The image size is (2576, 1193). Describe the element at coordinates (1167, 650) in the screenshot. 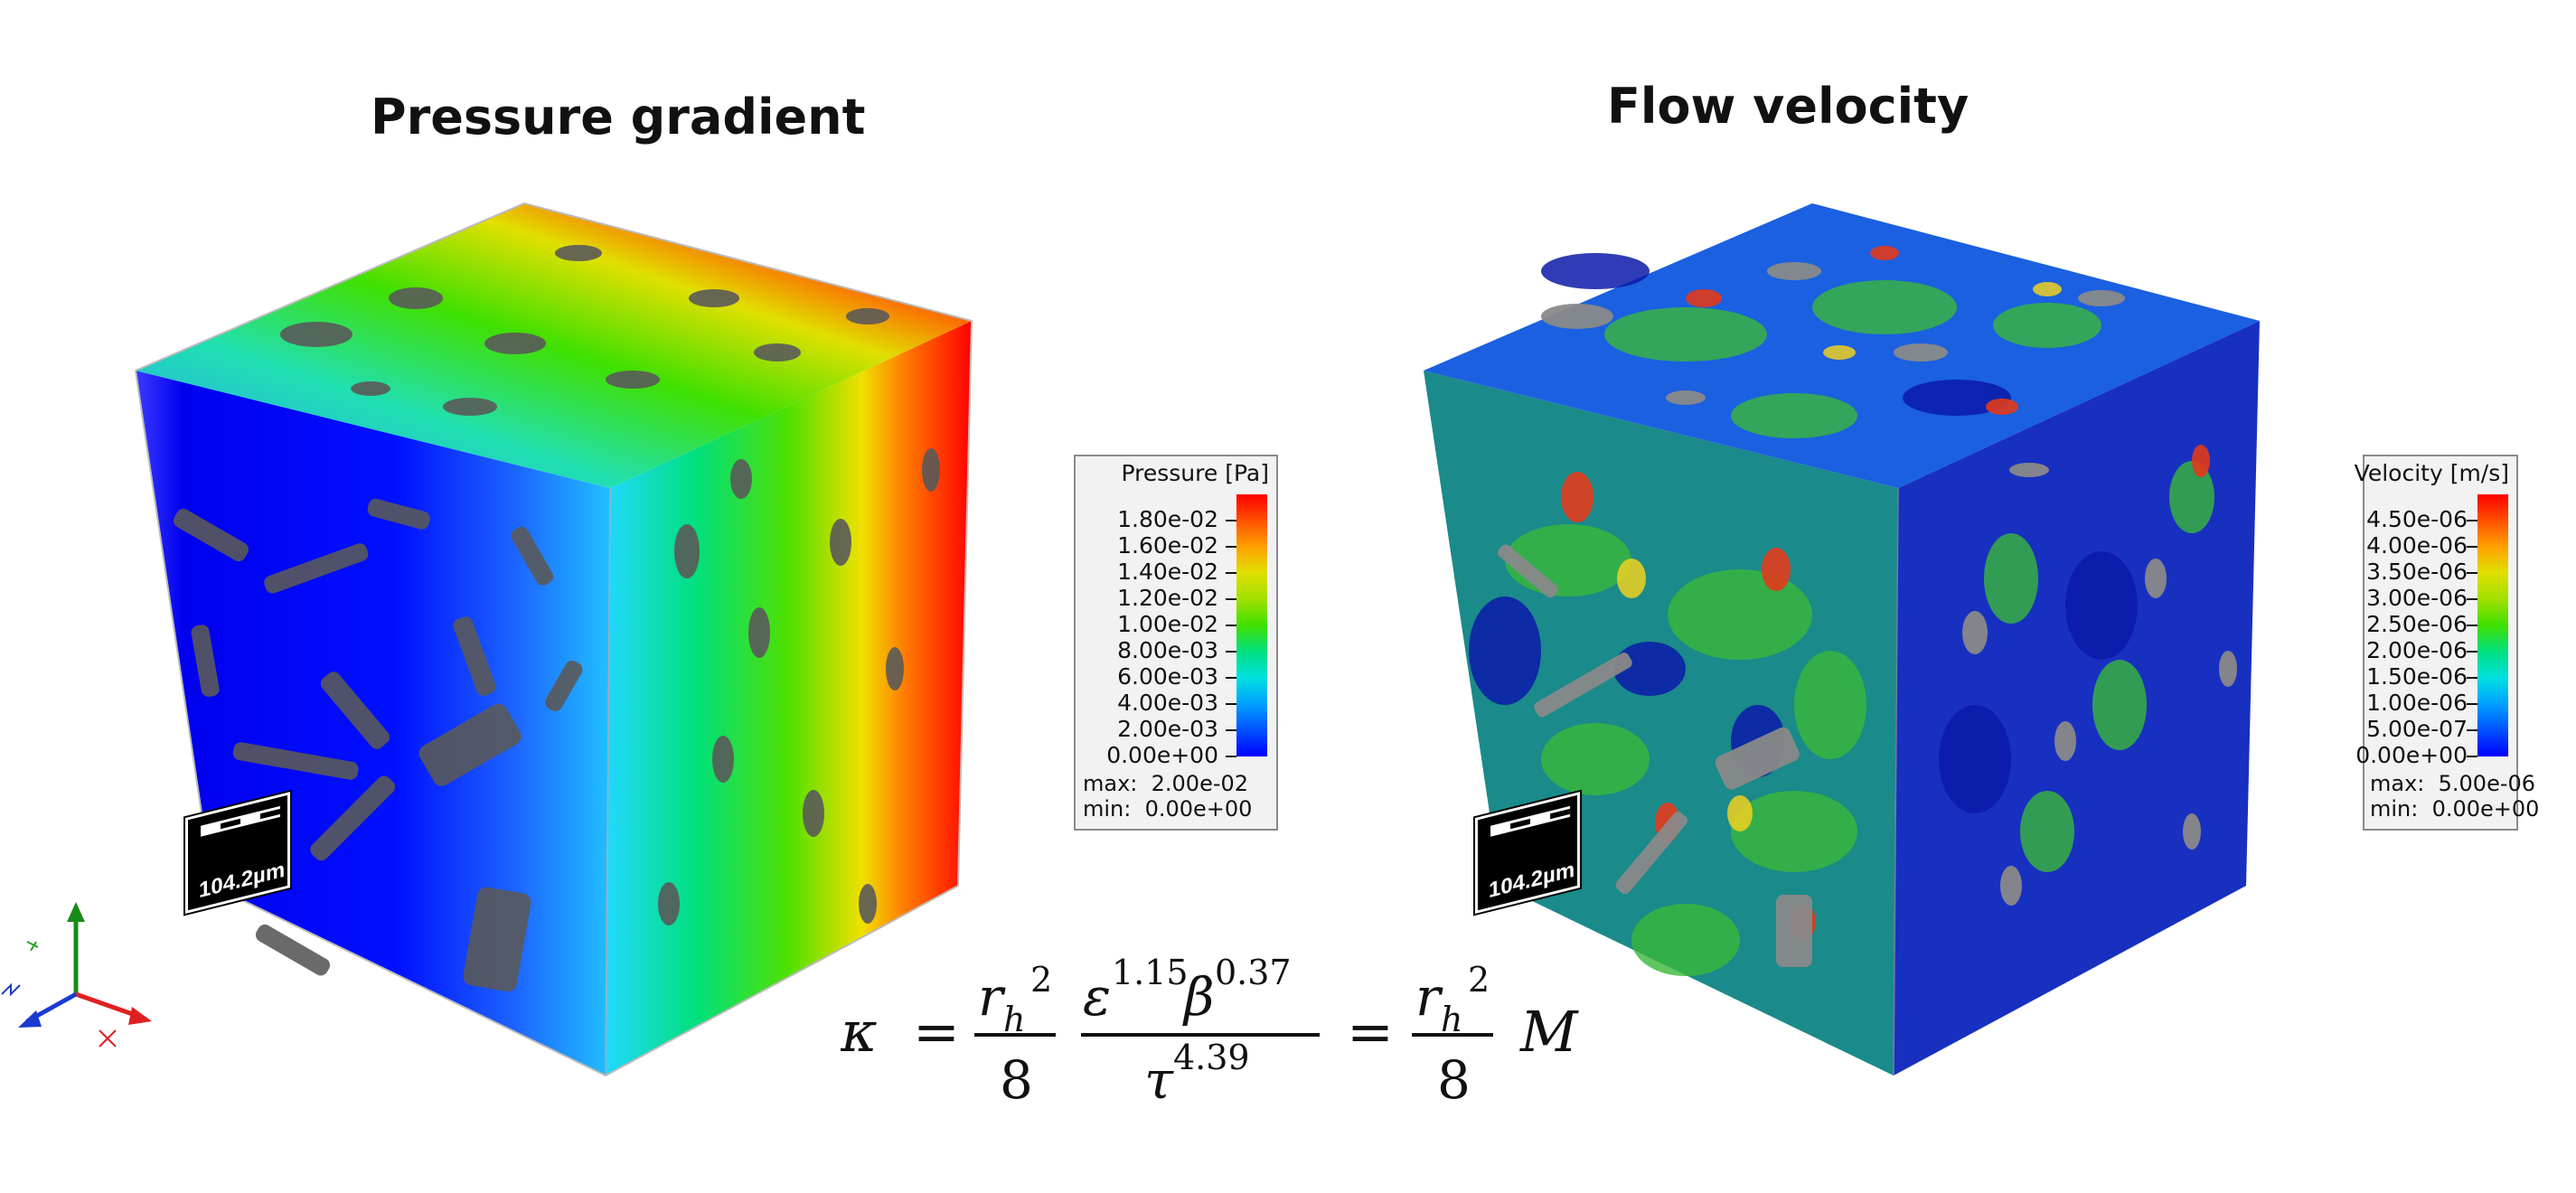

I see `tick-label: 8.00e-03` at that location.